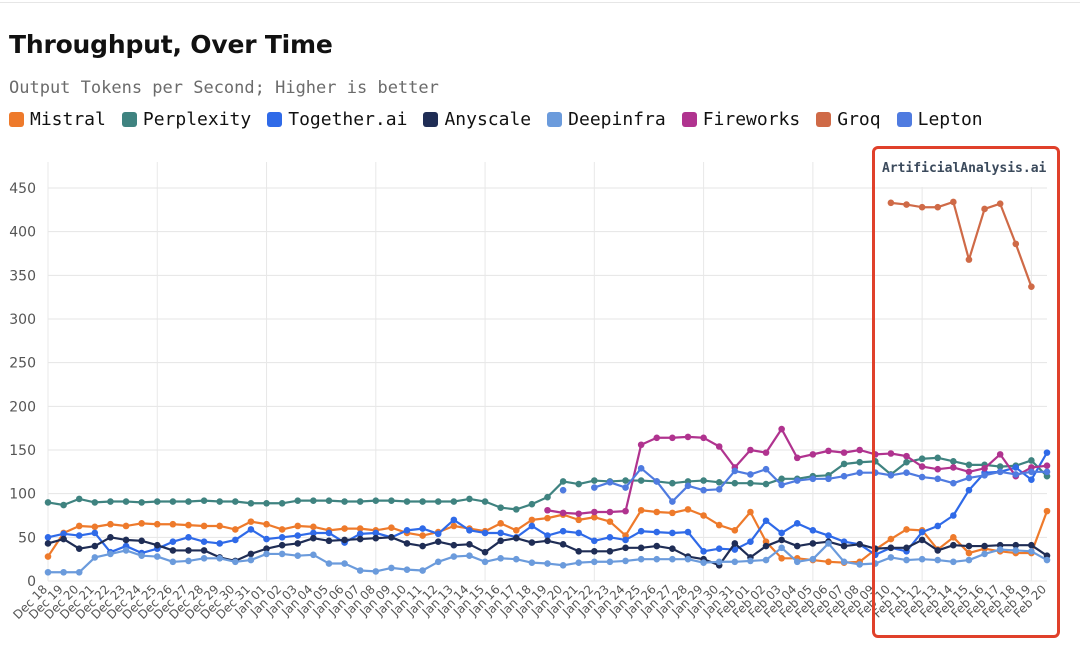 The height and width of the screenshot is (649, 1080). I want to click on legend-label: Together.ai, so click(348, 119).